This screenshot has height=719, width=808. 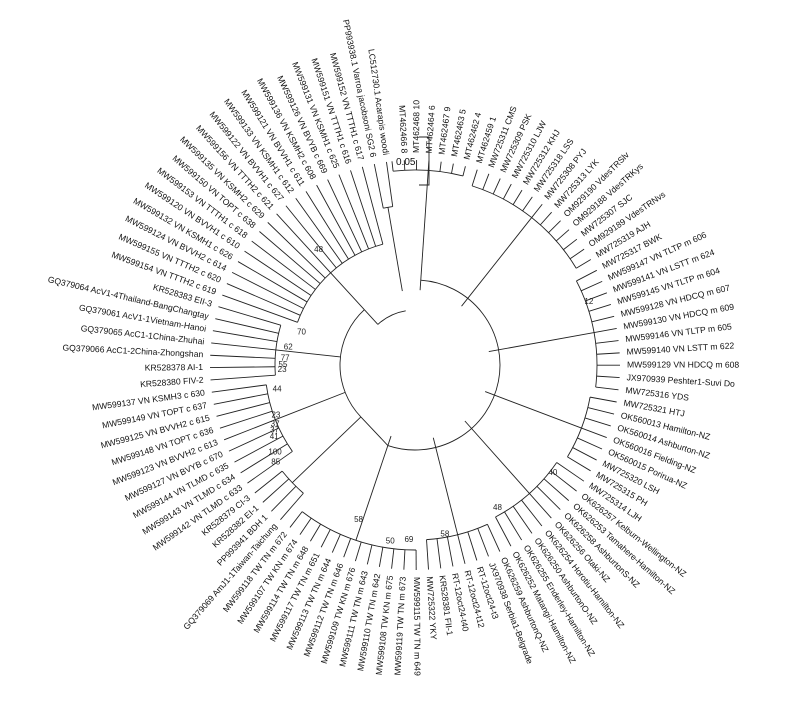 What do you see at coordinates (416, 126) in the screenshot?
I see `leaf-label: MT462468 10` at bounding box center [416, 126].